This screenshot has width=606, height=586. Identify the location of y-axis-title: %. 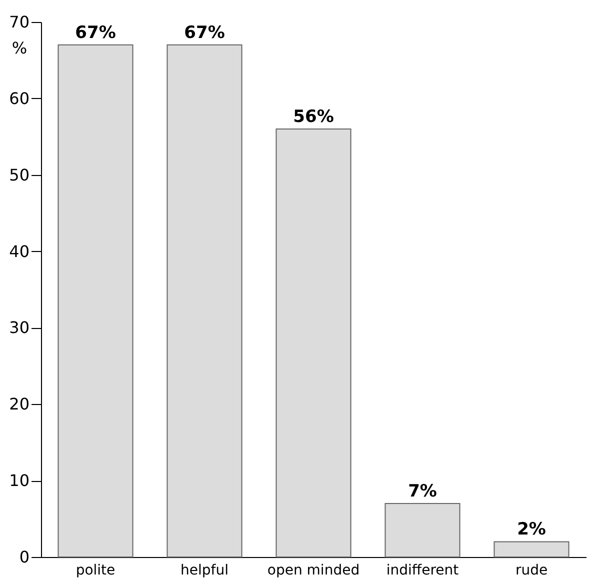
(20, 48).